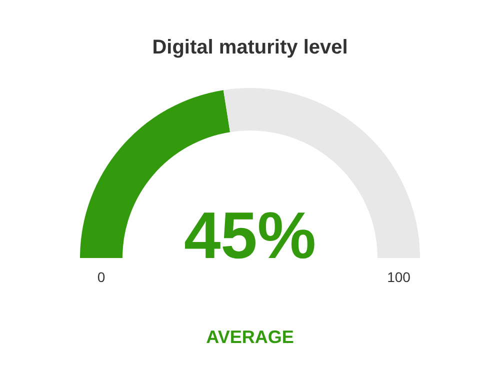 The width and height of the screenshot is (477, 373). What do you see at coordinates (250, 336) in the screenshot?
I see `text: AVERAGE` at bounding box center [250, 336].